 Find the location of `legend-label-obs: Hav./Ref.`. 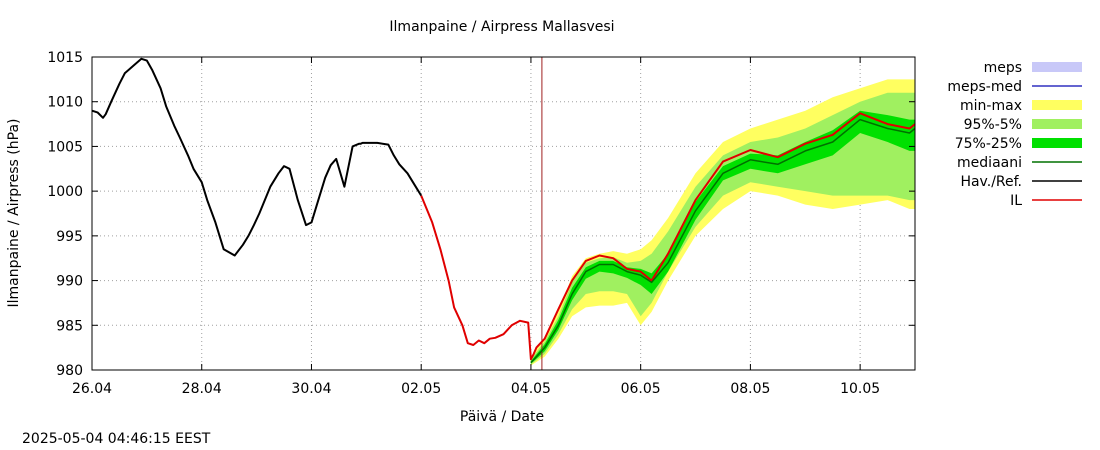

legend-label-obs: Hav./Ref. is located at coordinates (991, 182).